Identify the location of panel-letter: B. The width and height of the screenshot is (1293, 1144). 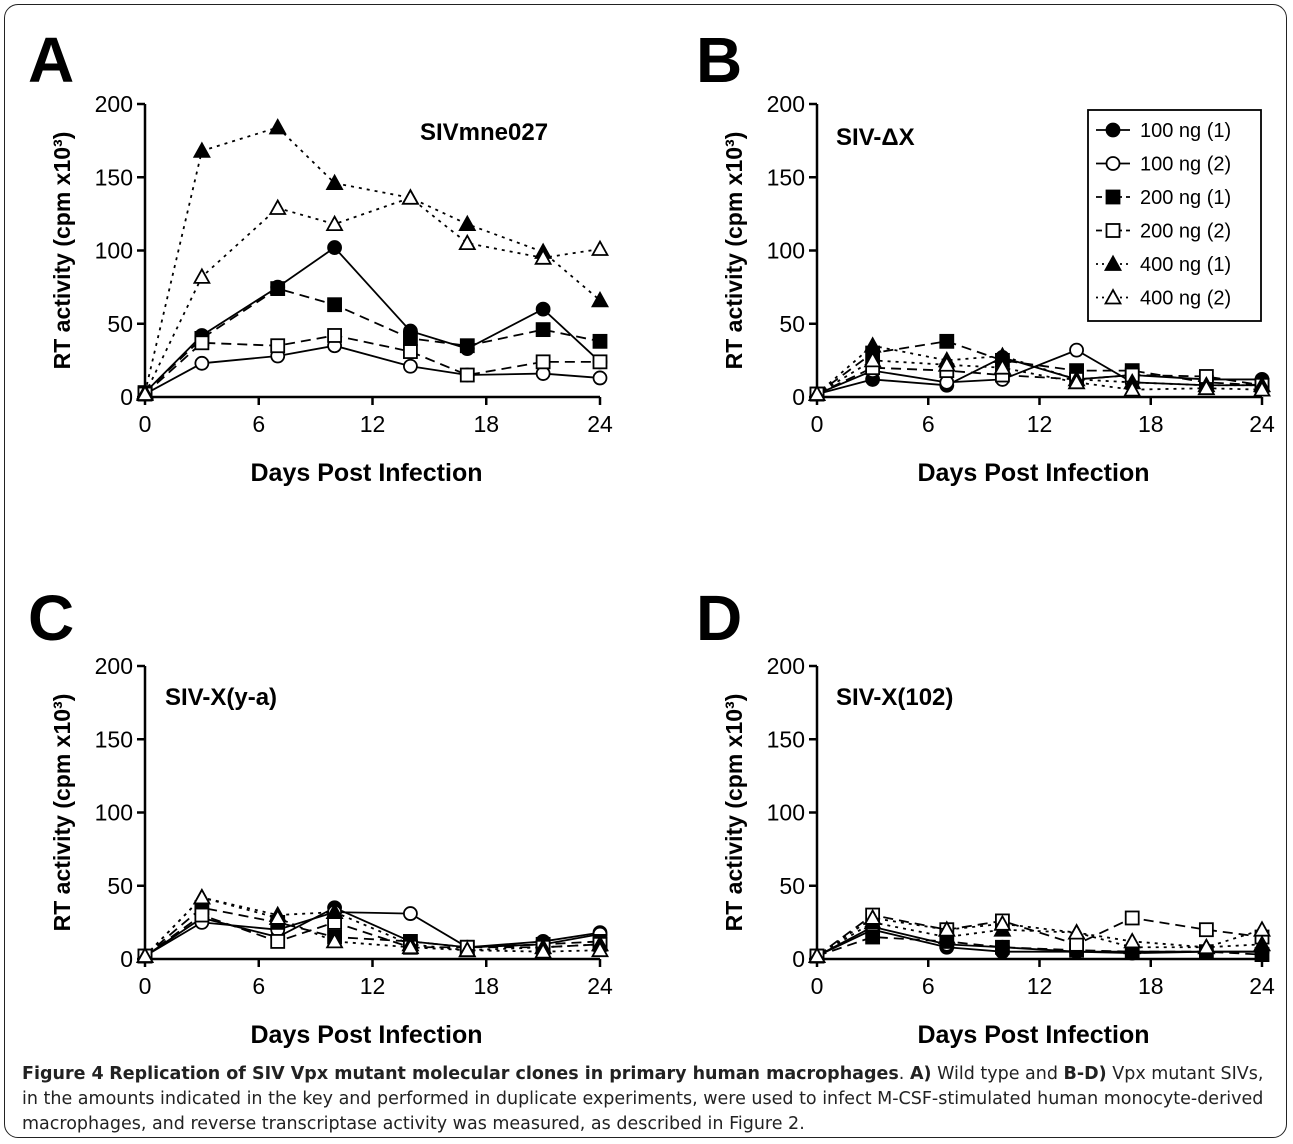
(719, 60).